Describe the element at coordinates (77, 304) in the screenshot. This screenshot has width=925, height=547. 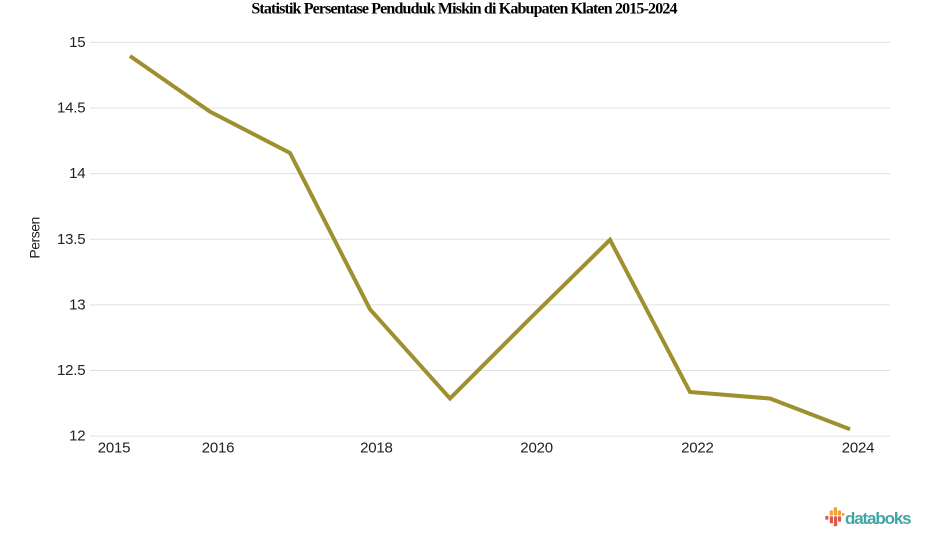
I see `svg-text: 13` at that location.